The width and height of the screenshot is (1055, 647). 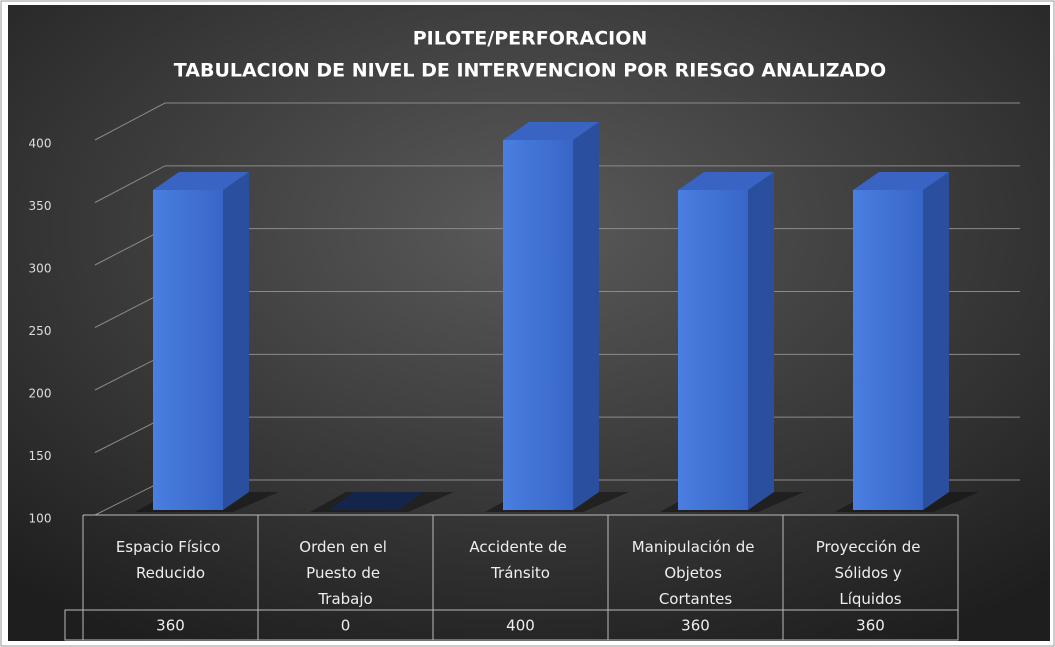 What do you see at coordinates (170, 560) in the screenshot?
I see `x-tick-label: Espacio Físico Reducido` at bounding box center [170, 560].